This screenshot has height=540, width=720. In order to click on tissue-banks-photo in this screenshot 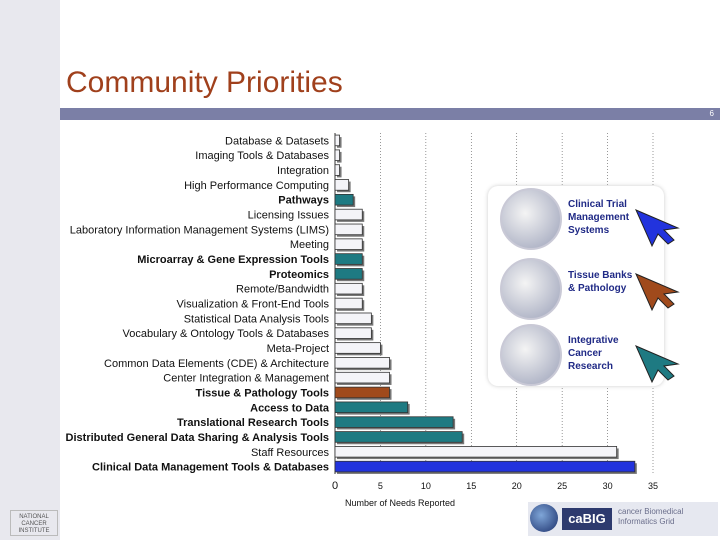, I will do `click(531, 289)`.